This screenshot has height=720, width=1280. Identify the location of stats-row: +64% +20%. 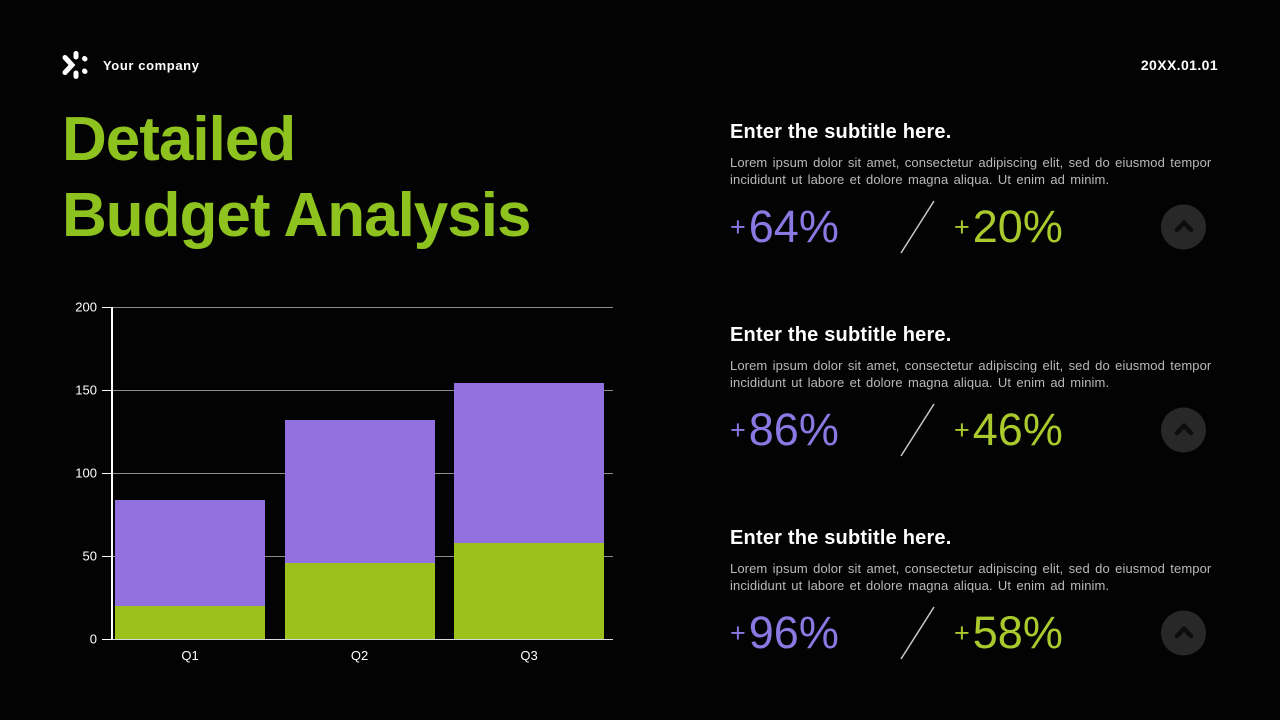
(971, 227).